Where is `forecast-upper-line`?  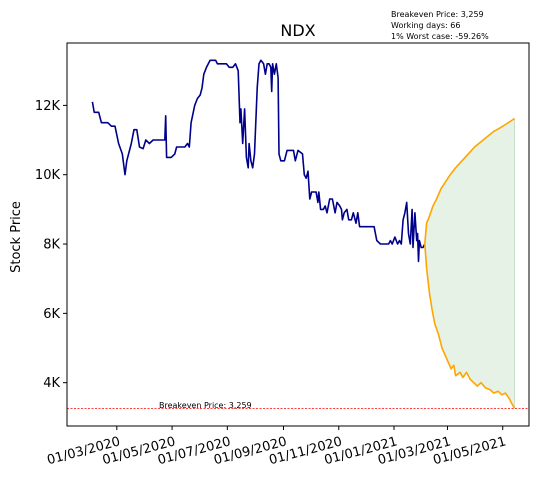 forecast-upper-line is located at coordinates (469, 181).